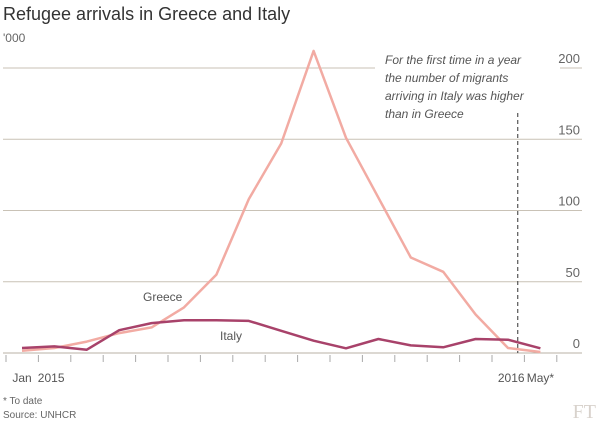  Describe the element at coordinates (569, 201) in the screenshot. I see `y-tick-label: 100` at that location.